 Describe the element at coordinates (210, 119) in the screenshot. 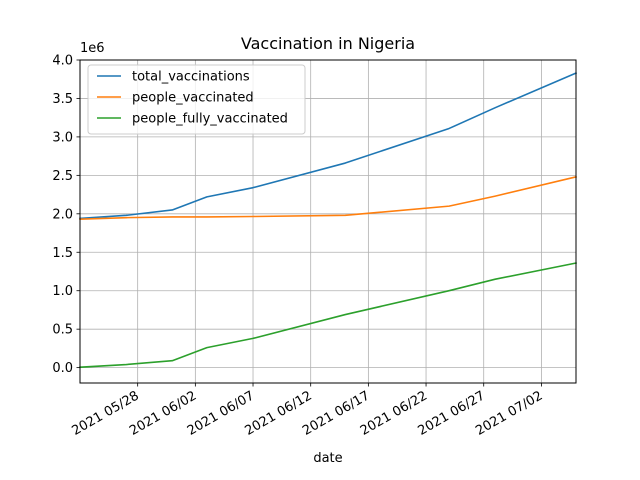

I see `legend-label: people_fully_vaccinated` at that location.